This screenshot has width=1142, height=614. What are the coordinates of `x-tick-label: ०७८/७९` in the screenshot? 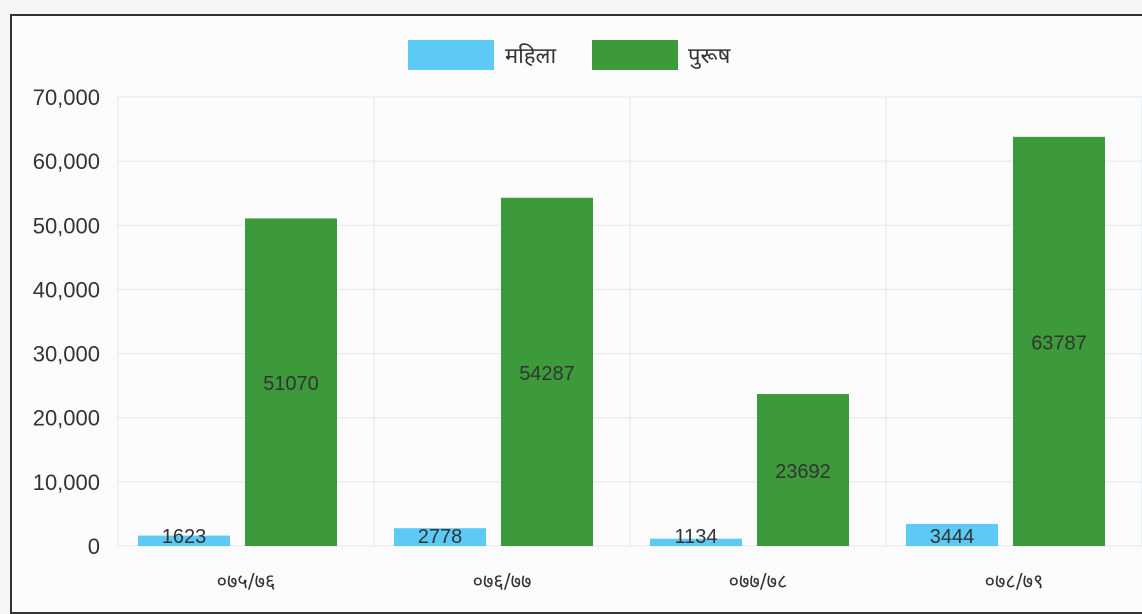 It's located at (1014, 581).